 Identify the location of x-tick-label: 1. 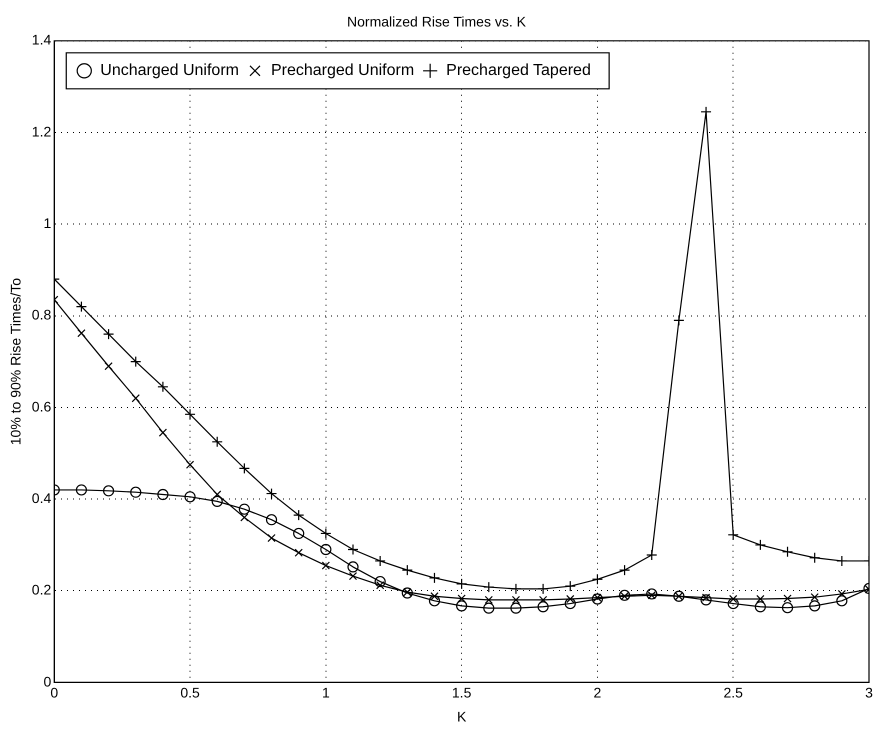
(326, 692).